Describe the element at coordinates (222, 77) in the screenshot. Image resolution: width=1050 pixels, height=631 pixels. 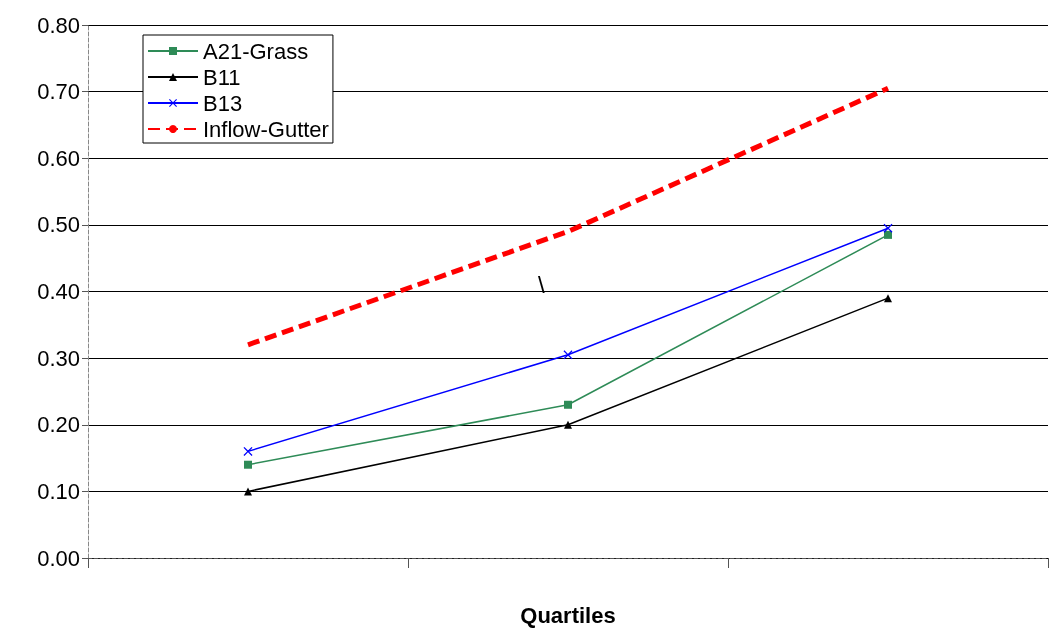
I see `legend-label: B11` at that location.